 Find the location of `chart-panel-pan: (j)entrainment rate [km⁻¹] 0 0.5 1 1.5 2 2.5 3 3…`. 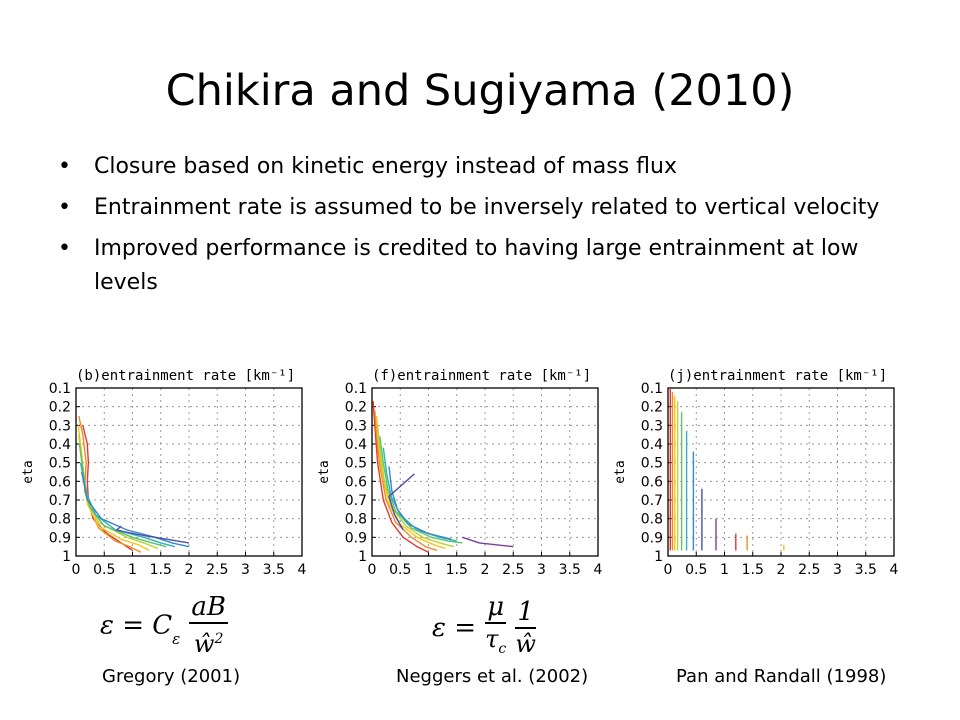

chart-panel-pan: (j)entrainment rate [km⁻¹] 0 0.5 1 1.5 2 2.5 3 3… is located at coordinates (760, 473).